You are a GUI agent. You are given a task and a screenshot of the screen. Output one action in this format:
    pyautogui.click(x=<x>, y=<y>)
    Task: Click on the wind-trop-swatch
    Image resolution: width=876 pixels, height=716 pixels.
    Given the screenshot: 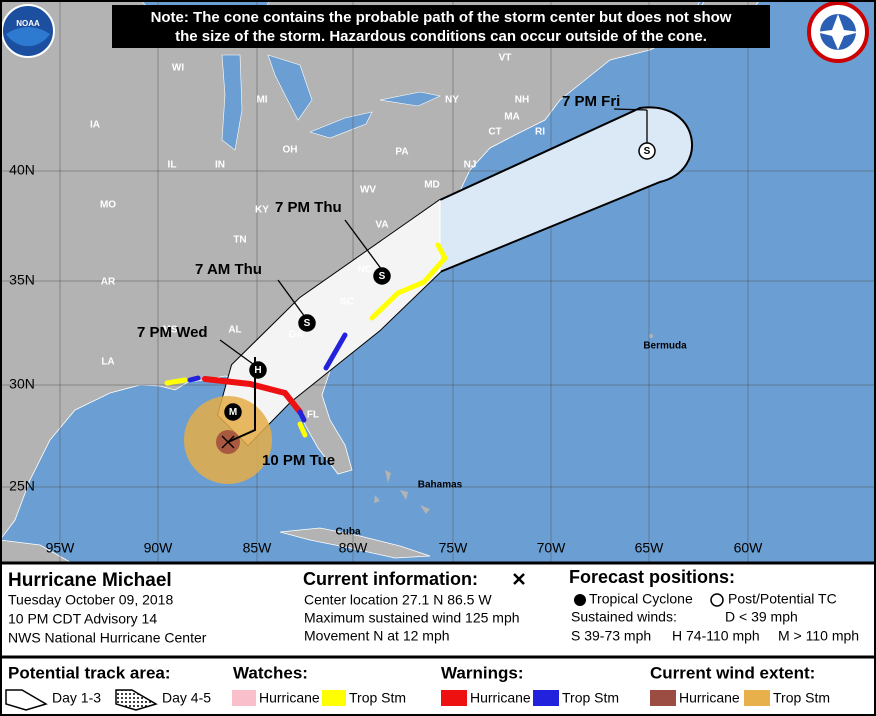 What is the action you would take?
    pyautogui.click(x=757, y=698)
    